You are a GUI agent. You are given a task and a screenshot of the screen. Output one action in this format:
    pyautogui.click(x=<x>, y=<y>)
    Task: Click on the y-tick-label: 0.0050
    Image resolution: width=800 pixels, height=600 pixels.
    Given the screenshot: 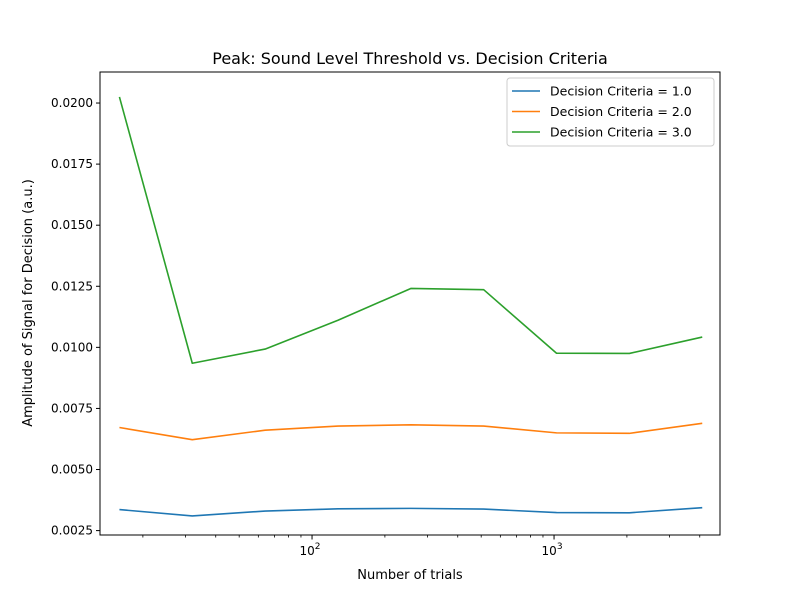 What is the action you would take?
    pyautogui.click(x=72, y=470)
    